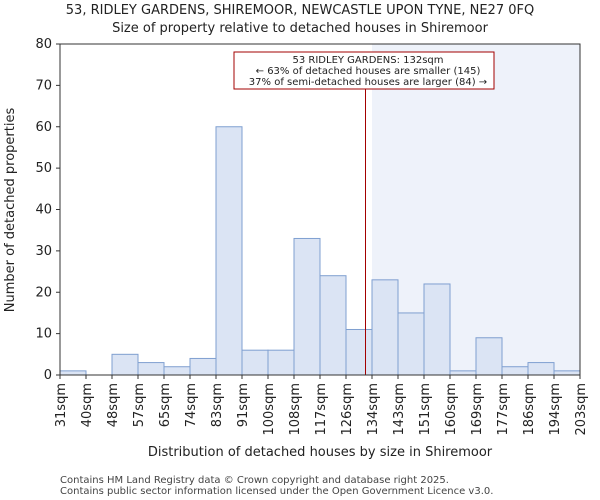 Image resolution: width=600 pixels, height=500 pixels. What do you see at coordinates (515, 371) in the screenshot?
I see `bar-177sqm` at bounding box center [515, 371].